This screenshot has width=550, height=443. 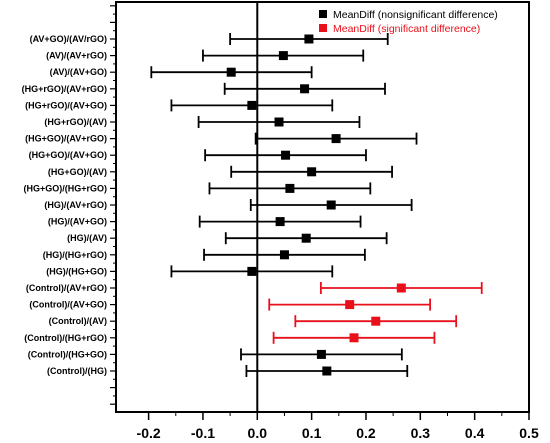 I want to click on x-tick-label: -0.1, so click(x=203, y=433).